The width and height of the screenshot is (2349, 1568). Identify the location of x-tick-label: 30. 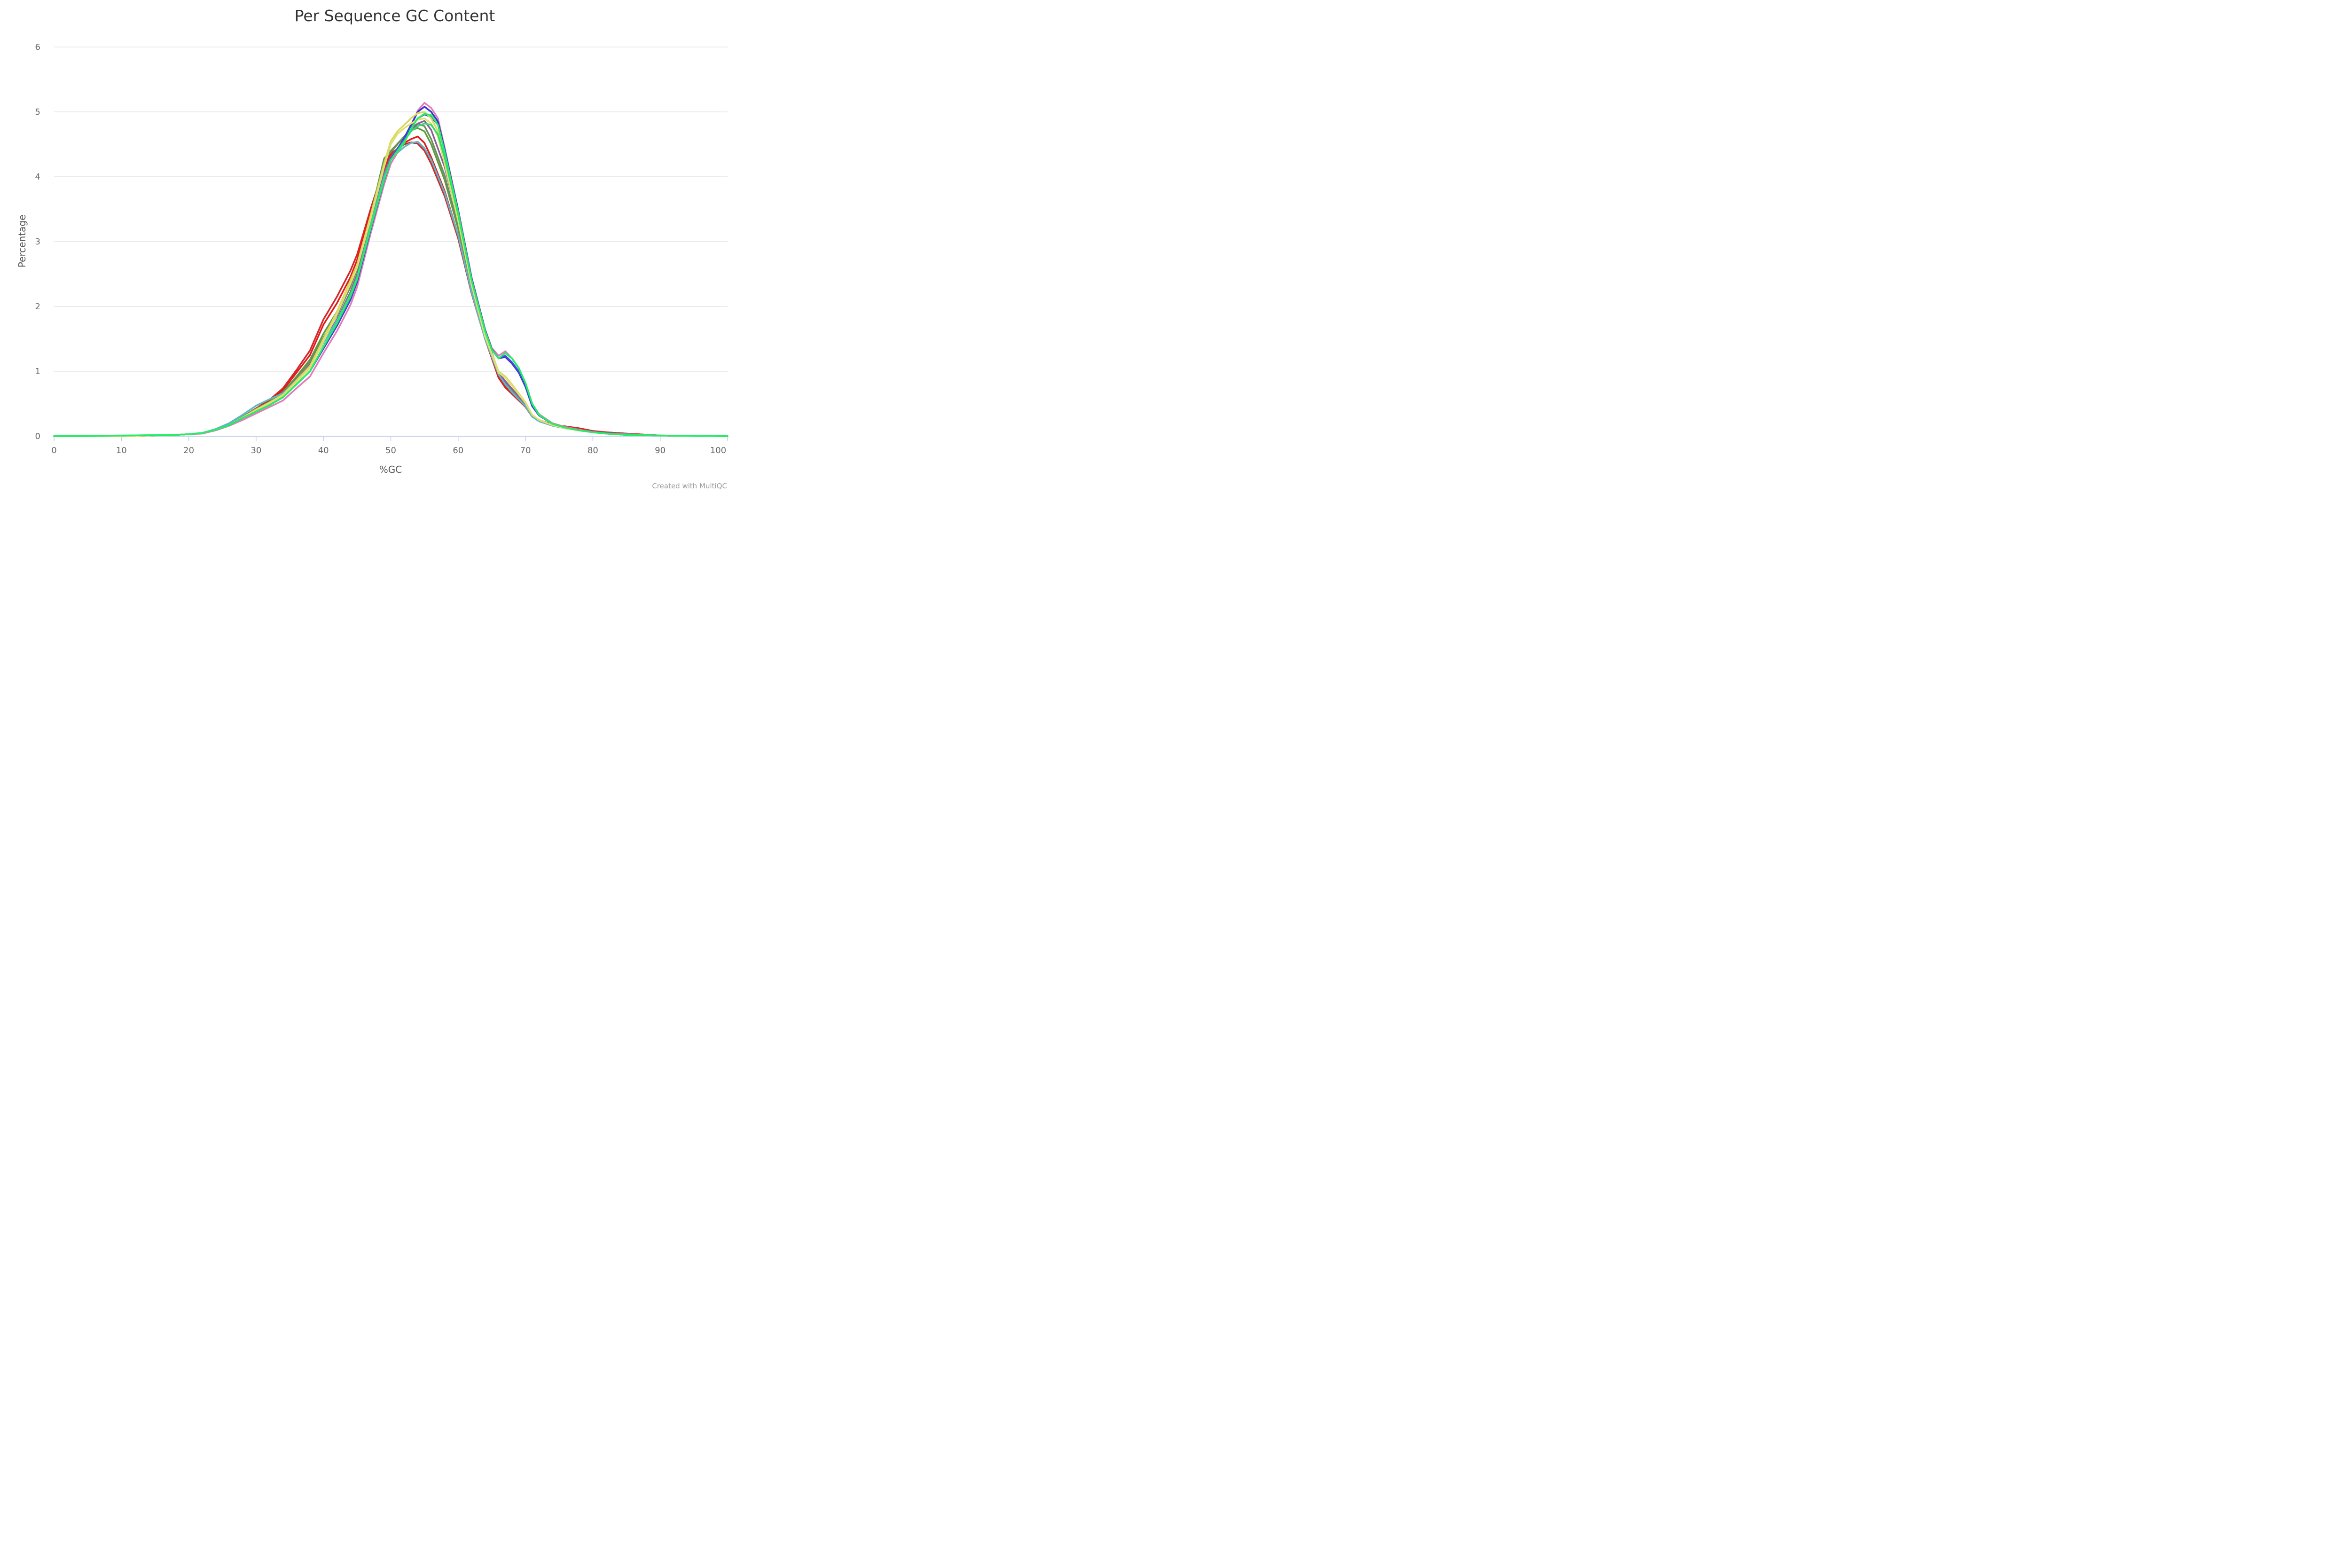
(256, 450).